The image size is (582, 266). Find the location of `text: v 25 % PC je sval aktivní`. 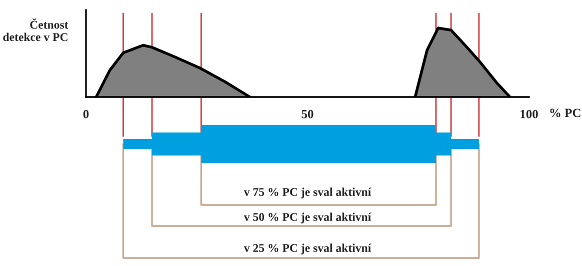

text: v 25 % PC je sval aktivní is located at coordinates (308, 249).